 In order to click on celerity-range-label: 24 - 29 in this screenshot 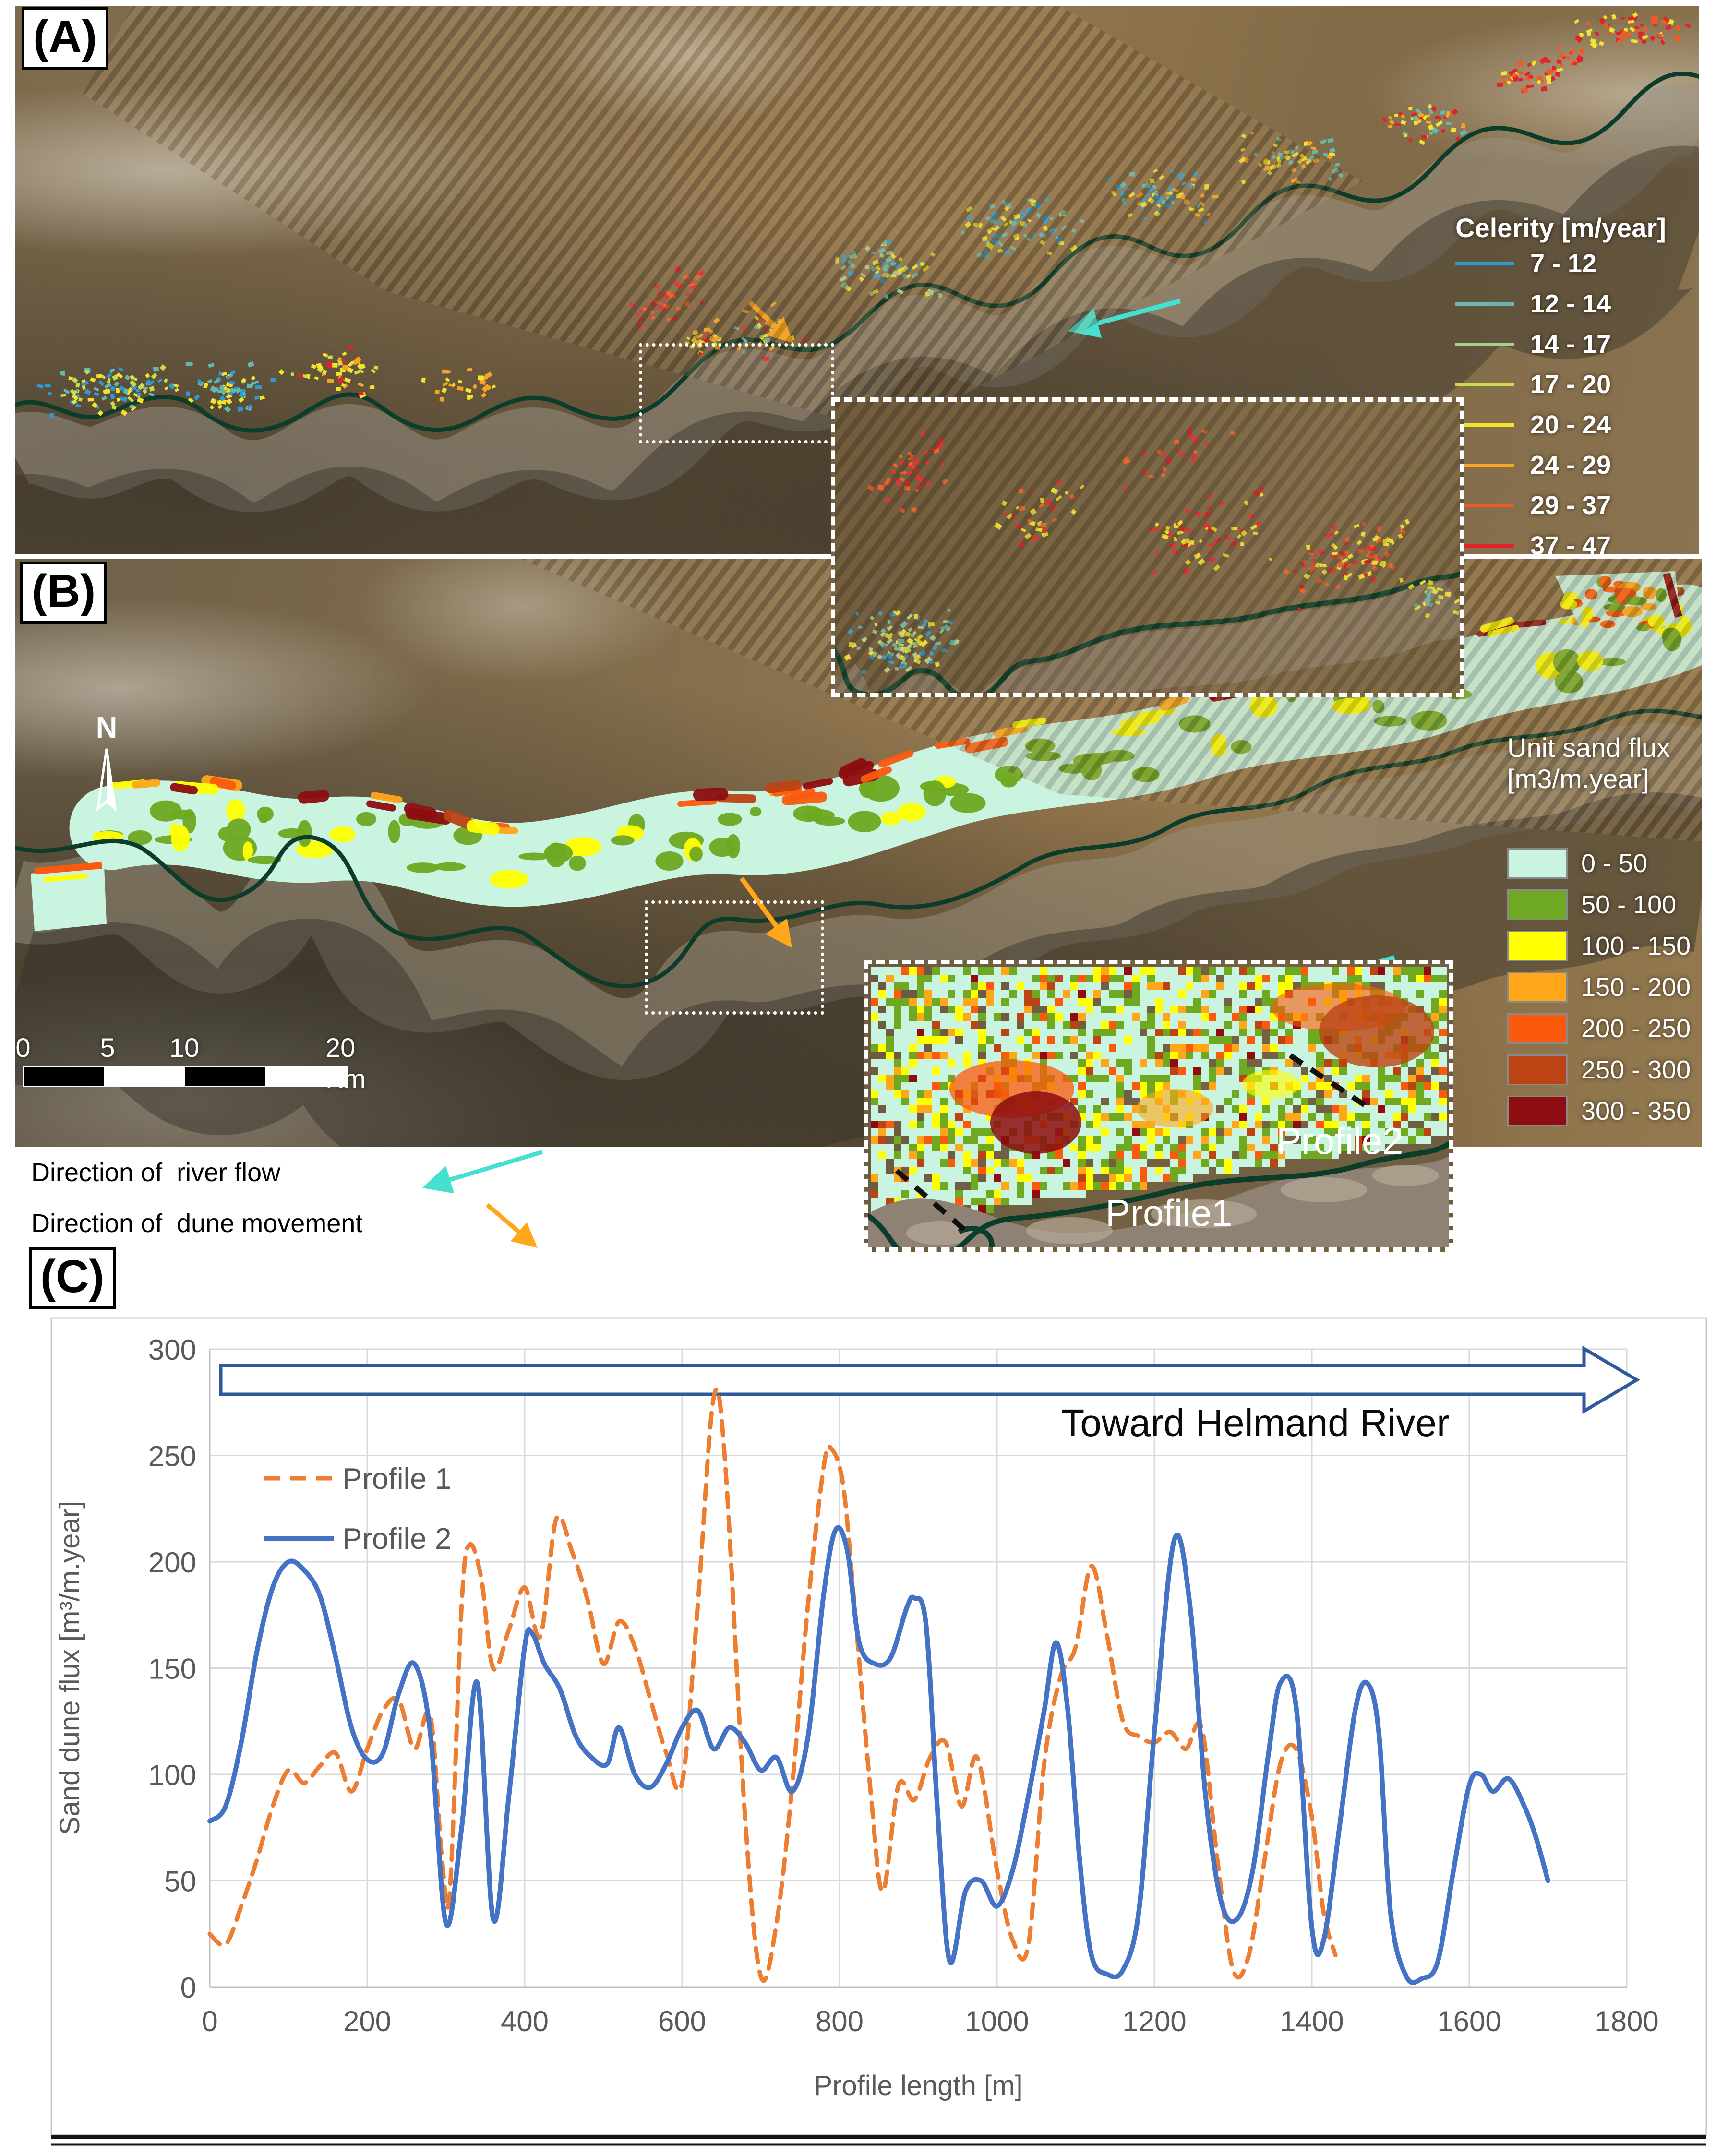, I will do `click(1571, 465)`.